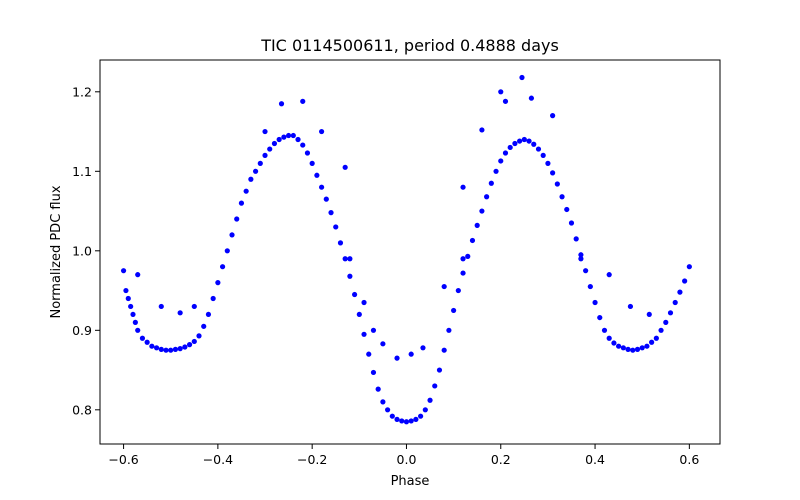 The width and height of the screenshot is (800, 500). I want to click on x-tick-label: −0.4, so click(218, 459).